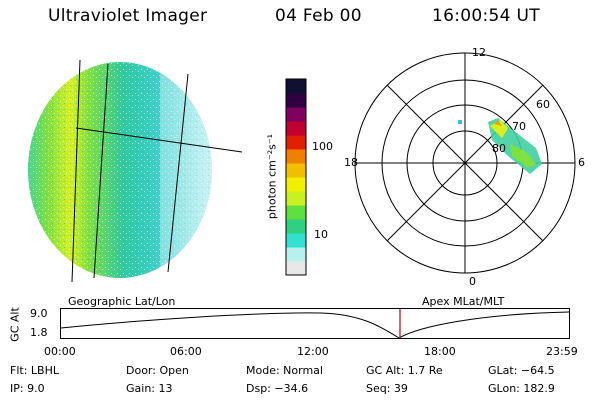 The image size is (600, 400). Describe the element at coordinates (272, 176) in the screenshot. I see `colorbar-label: photon cm⁻²s⁻¹` at that location.